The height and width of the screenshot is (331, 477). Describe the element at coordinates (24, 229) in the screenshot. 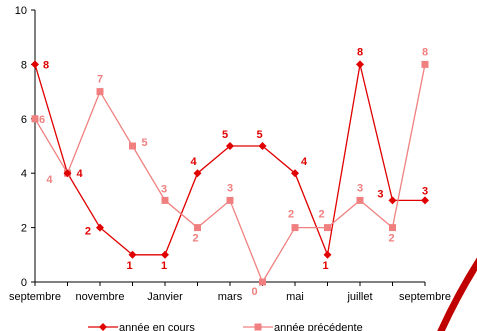

I see `y-tick-label: 2` at that location.